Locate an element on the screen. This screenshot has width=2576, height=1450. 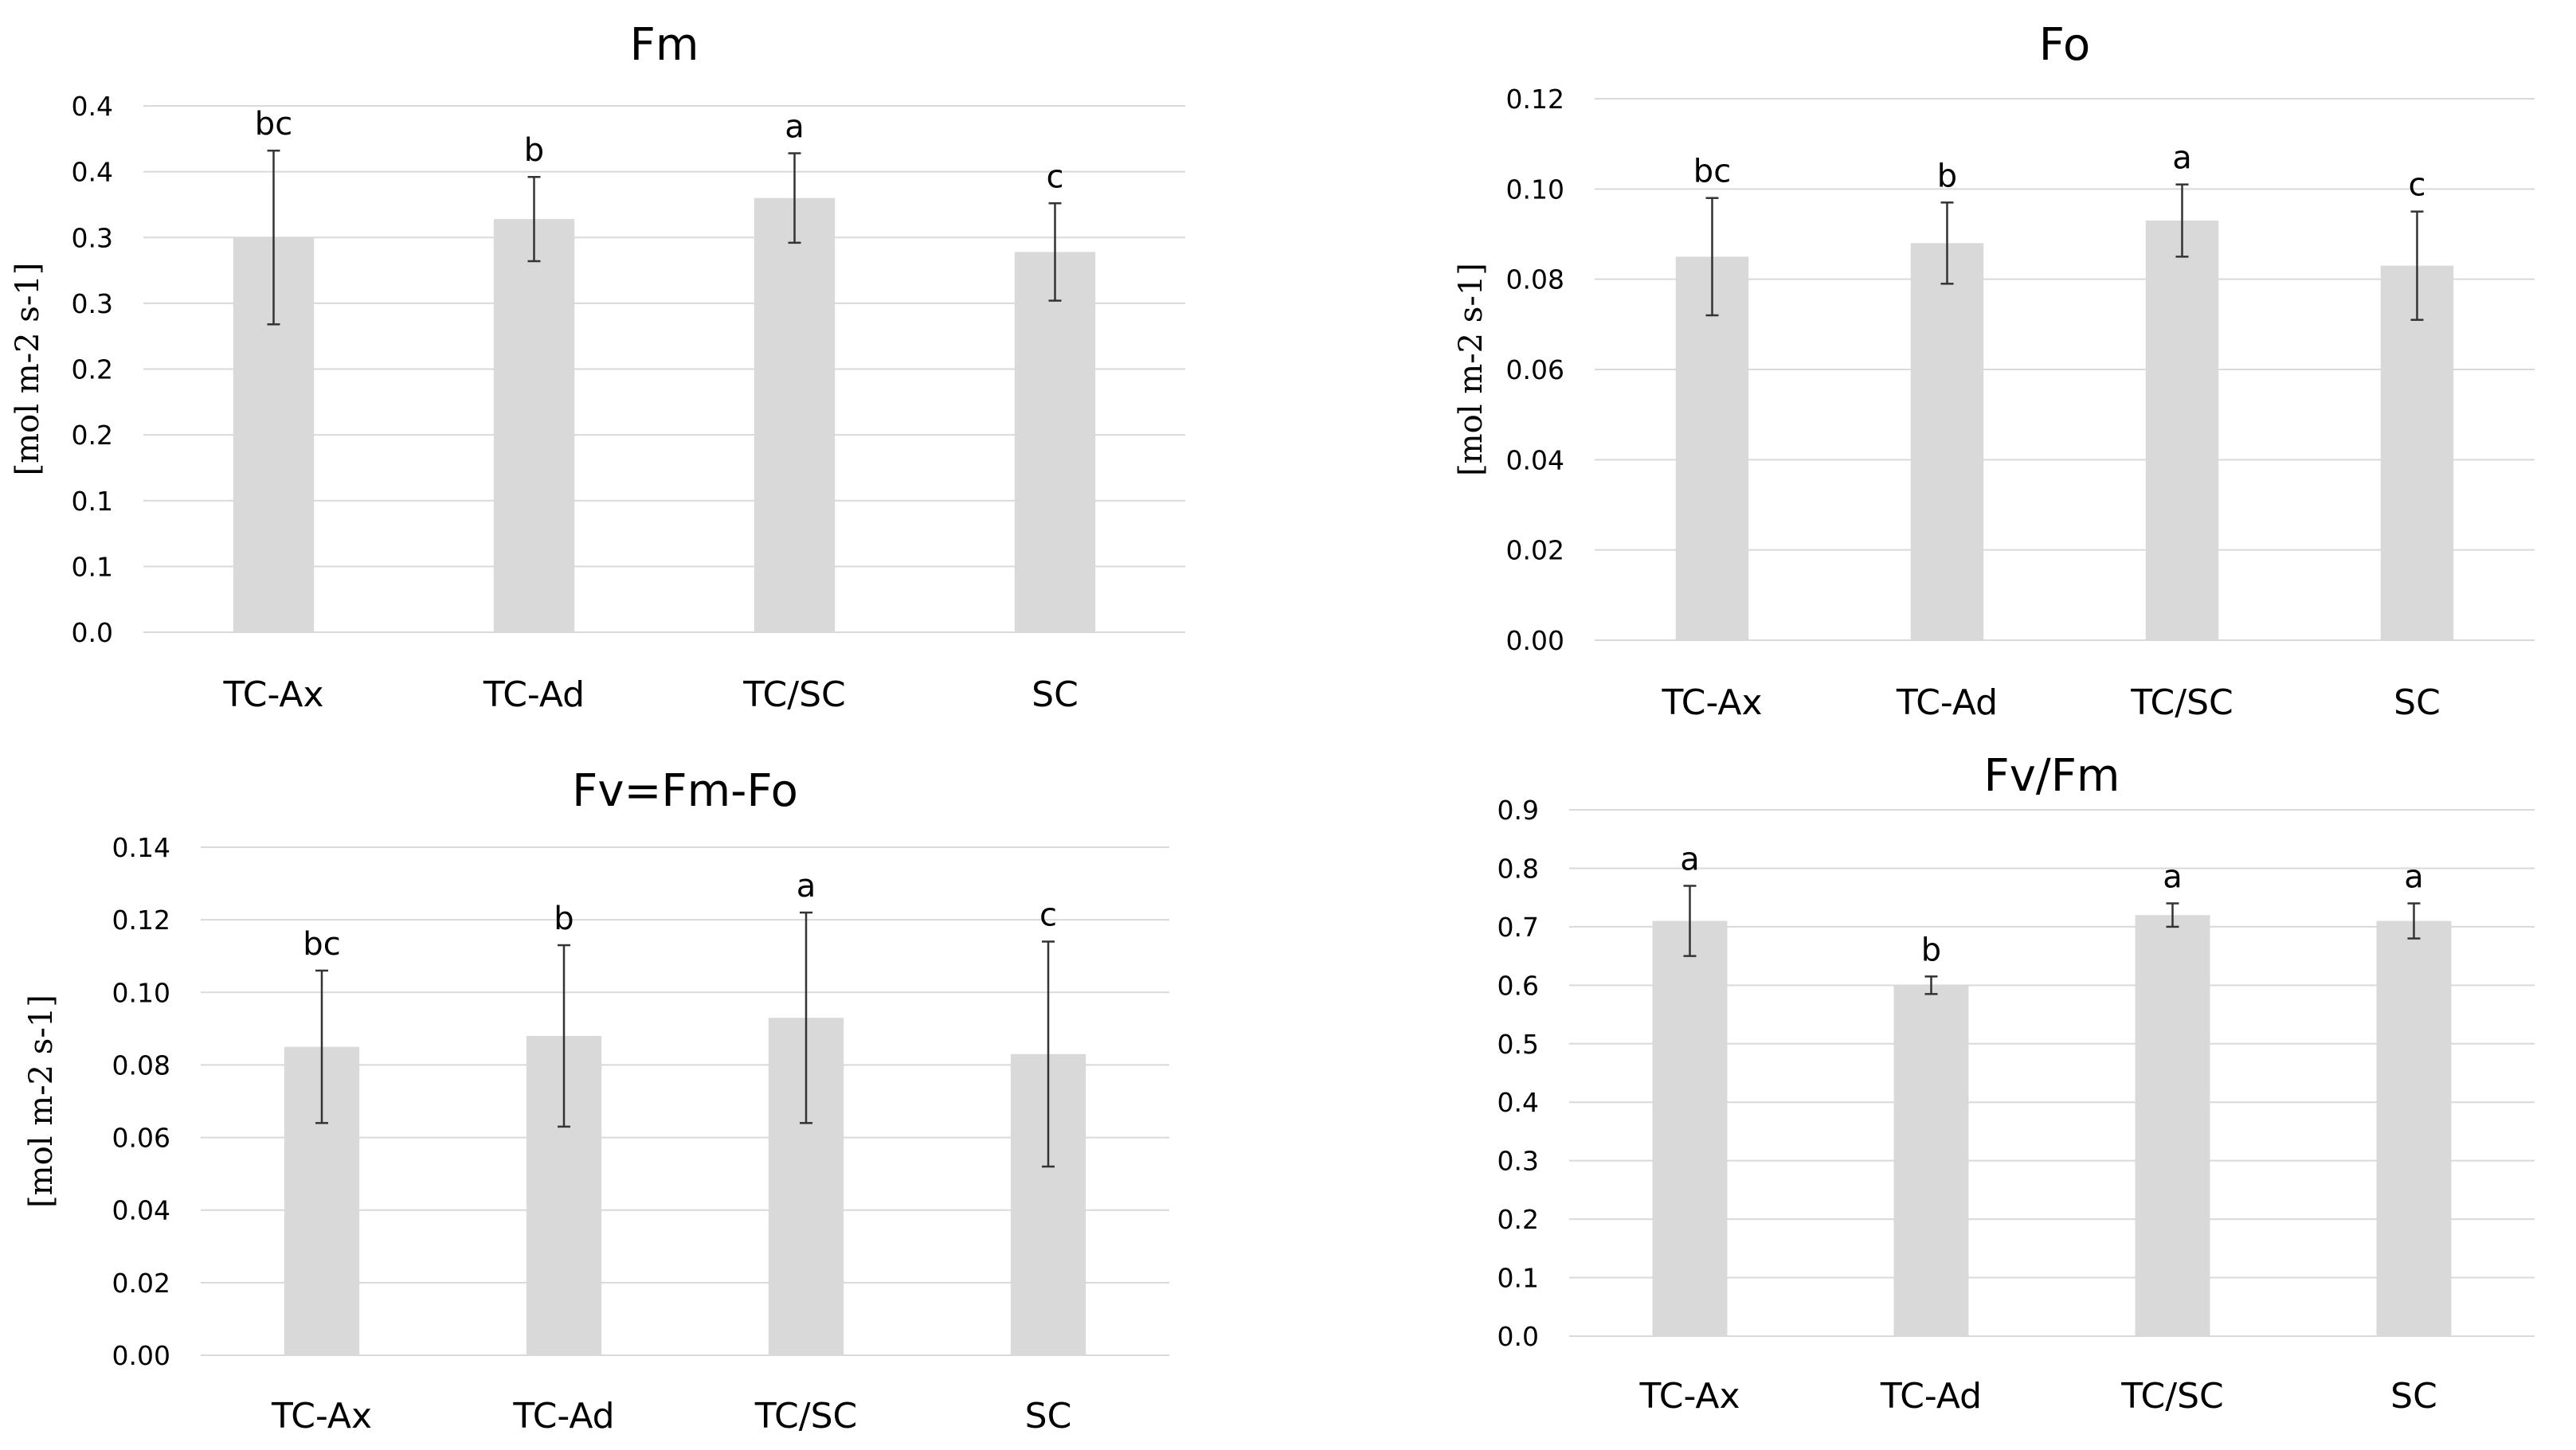
y-tick-label: 0.14 is located at coordinates (141, 848).